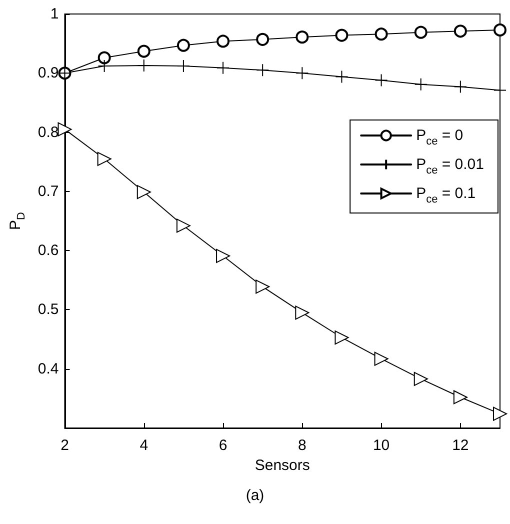  I want to click on x-tick-label: 2, so click(64, 445).